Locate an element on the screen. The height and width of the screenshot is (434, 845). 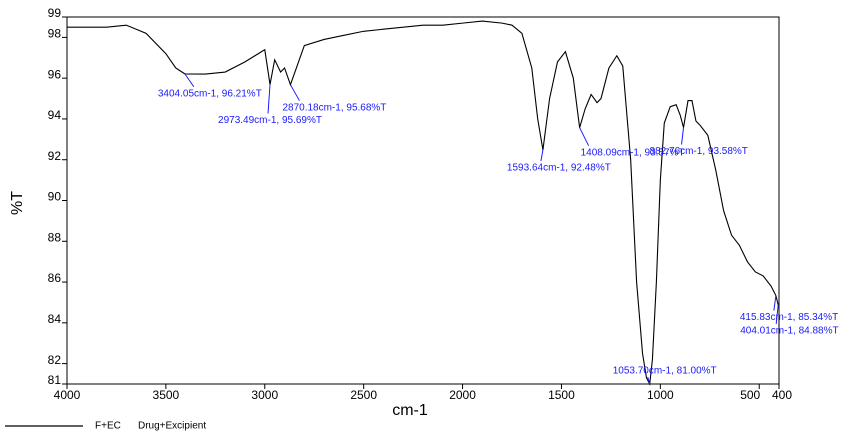
annotation: 3404.05cm-1, 96.21%T is located at coordinates (210, 94).